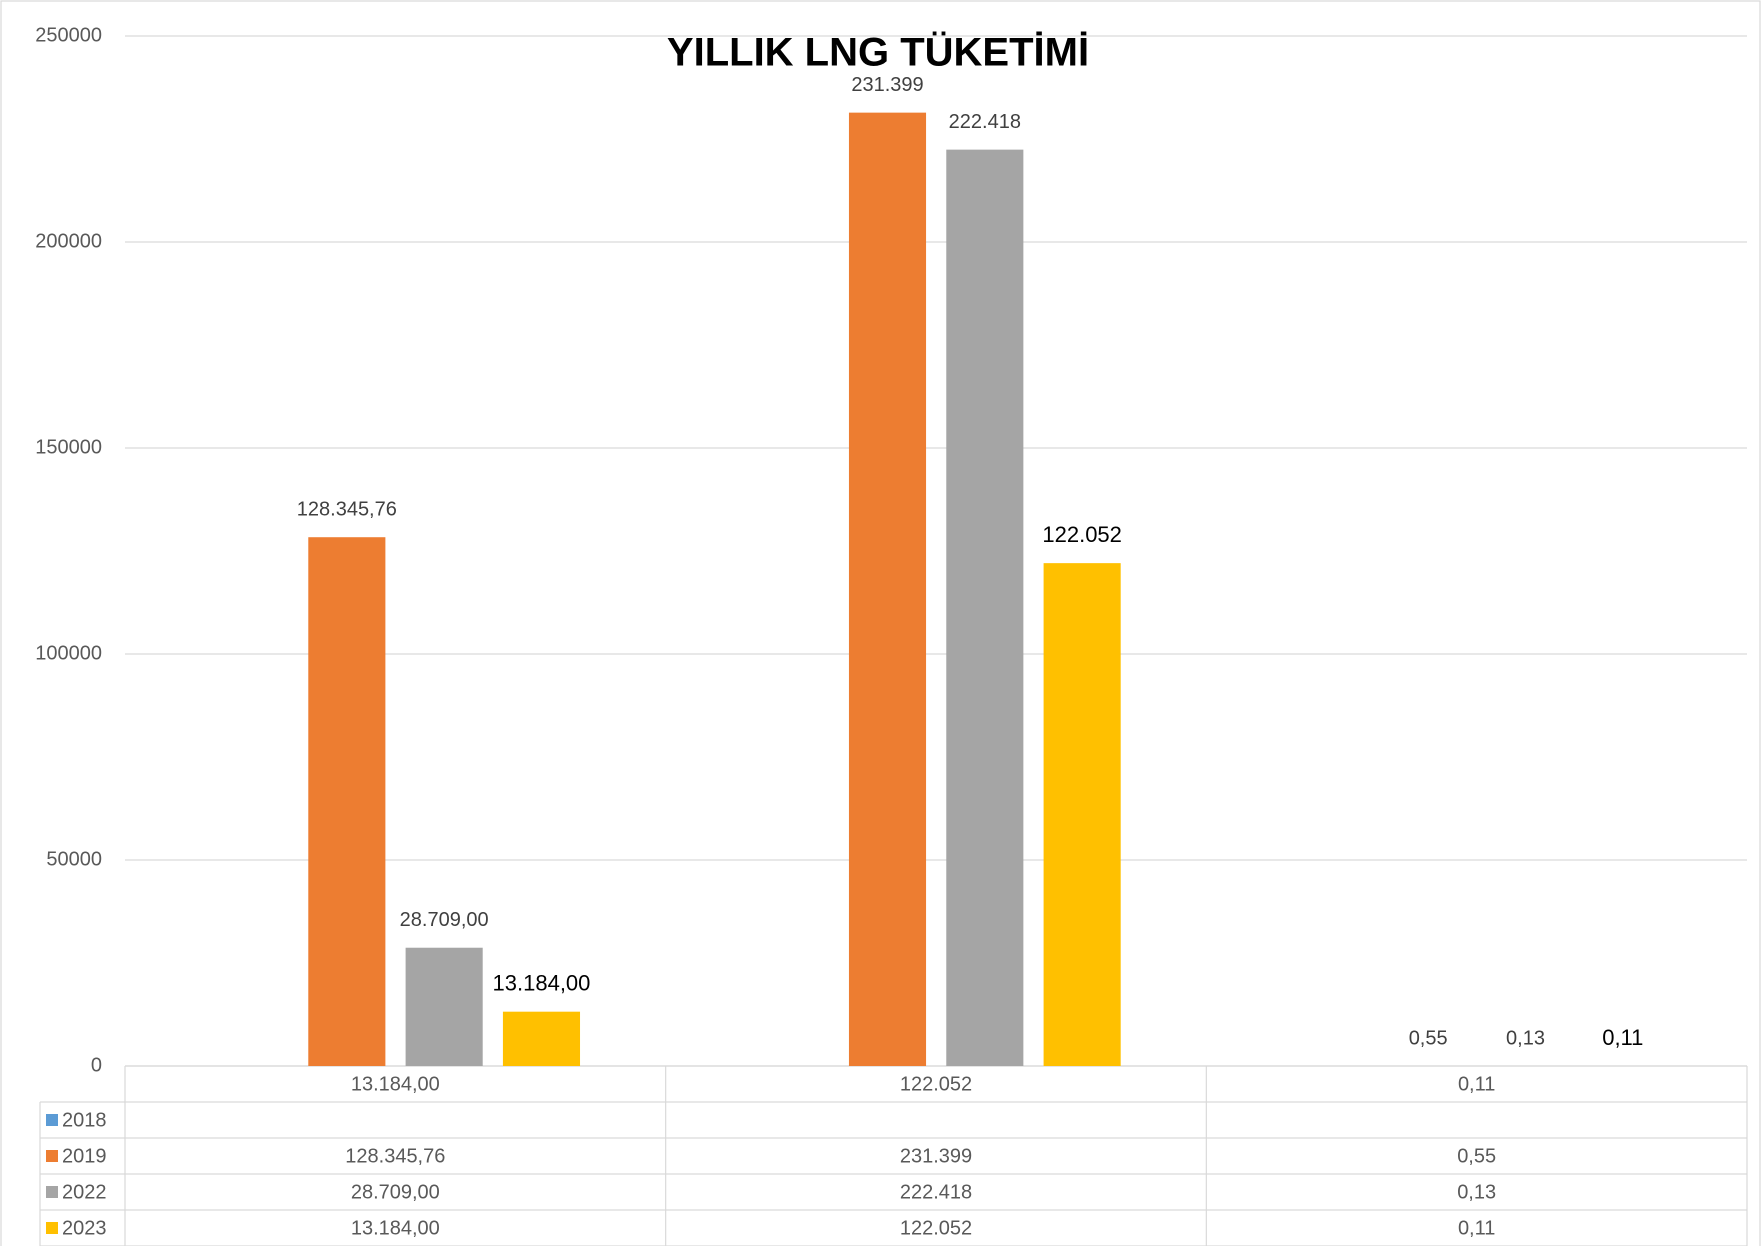 The image size is (1761, 1246). I want to click on table-cell: 0,11, so click(1476, 1228).